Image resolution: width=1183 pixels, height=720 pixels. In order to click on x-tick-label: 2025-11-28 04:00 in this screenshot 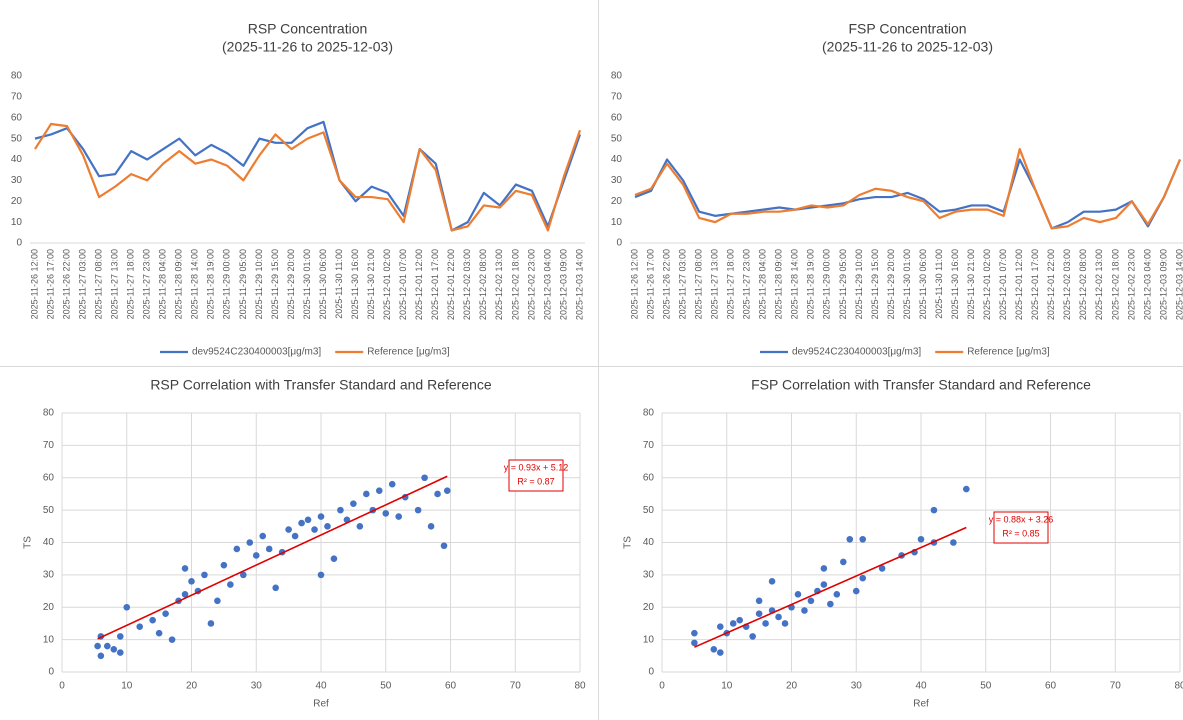, I will do `click(163, 284)`.